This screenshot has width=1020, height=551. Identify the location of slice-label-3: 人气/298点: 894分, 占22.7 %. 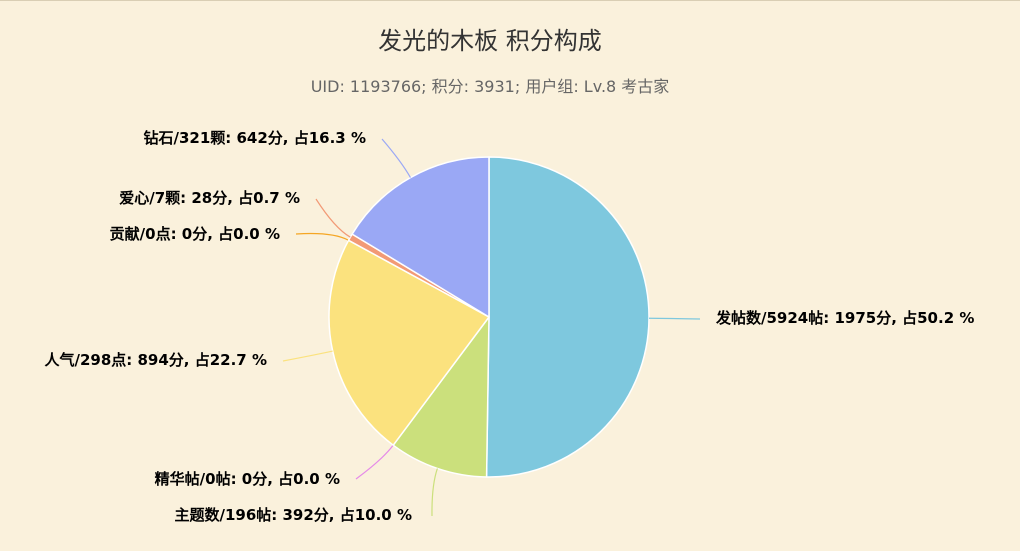
(155, 360).